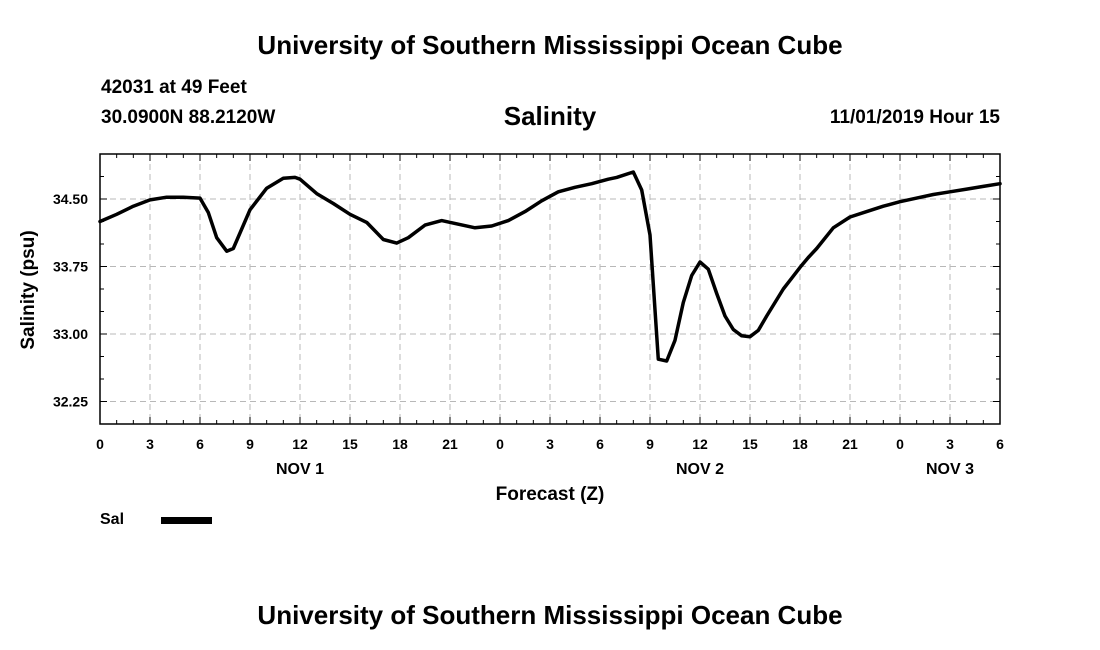 Image resolution: width=1100 pixels, height=650 pixels. Describe the element at coordinates (70, 199) in the screenshot. I see `y-tick-label: 34.50` at that location.